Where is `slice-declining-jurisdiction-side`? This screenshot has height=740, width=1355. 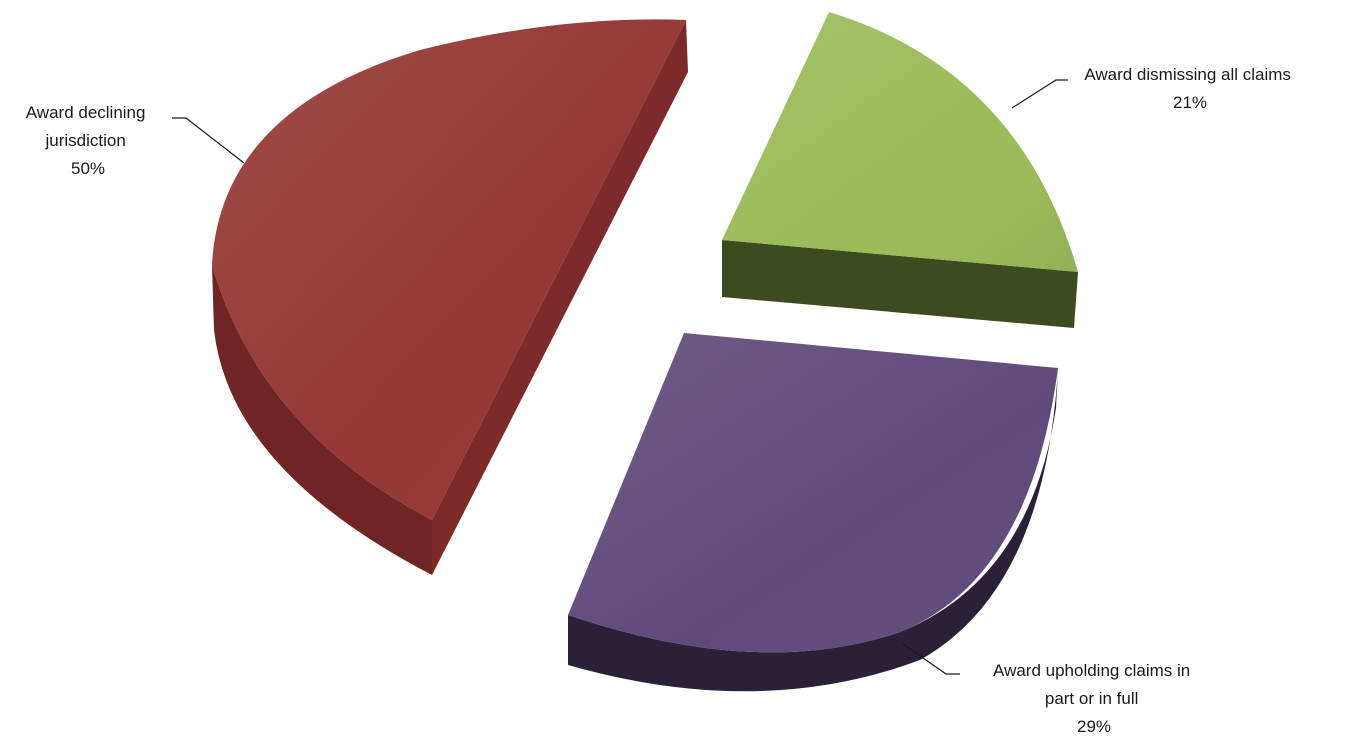 slice-declining-jurisdiction-side is located at coordinates (322, 420).